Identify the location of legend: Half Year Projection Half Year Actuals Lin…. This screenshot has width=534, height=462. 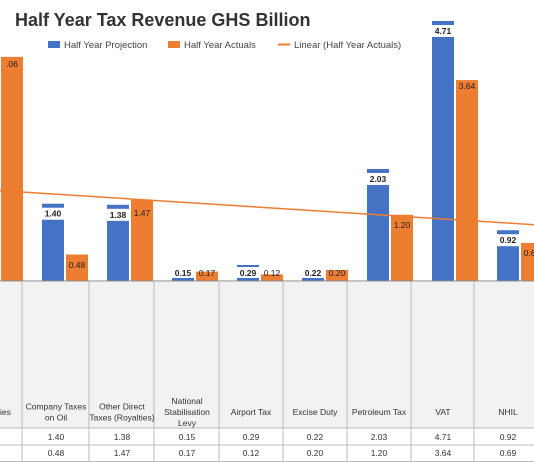
(224, 45).